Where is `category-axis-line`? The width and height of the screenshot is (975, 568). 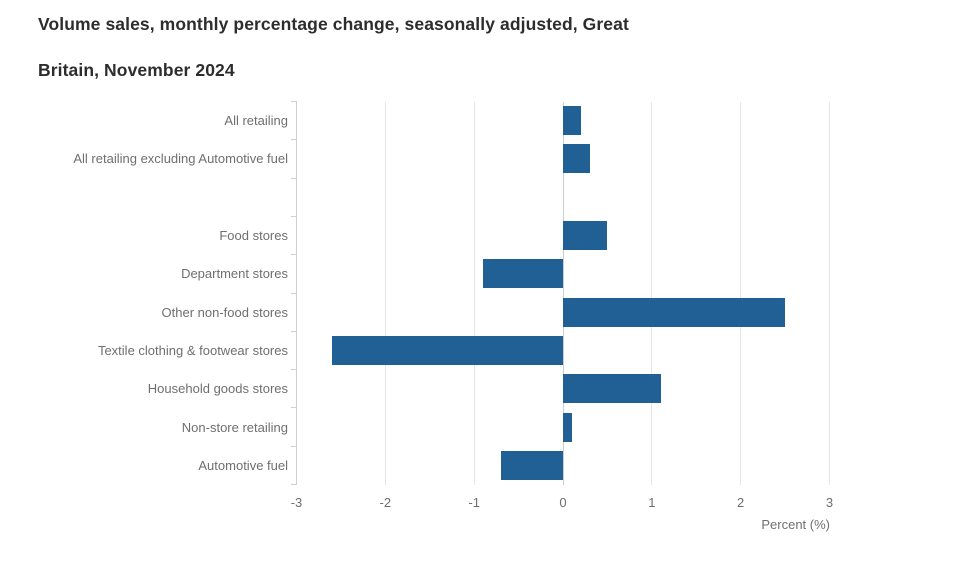
category-axis-line is located at coordinates (296, 293).